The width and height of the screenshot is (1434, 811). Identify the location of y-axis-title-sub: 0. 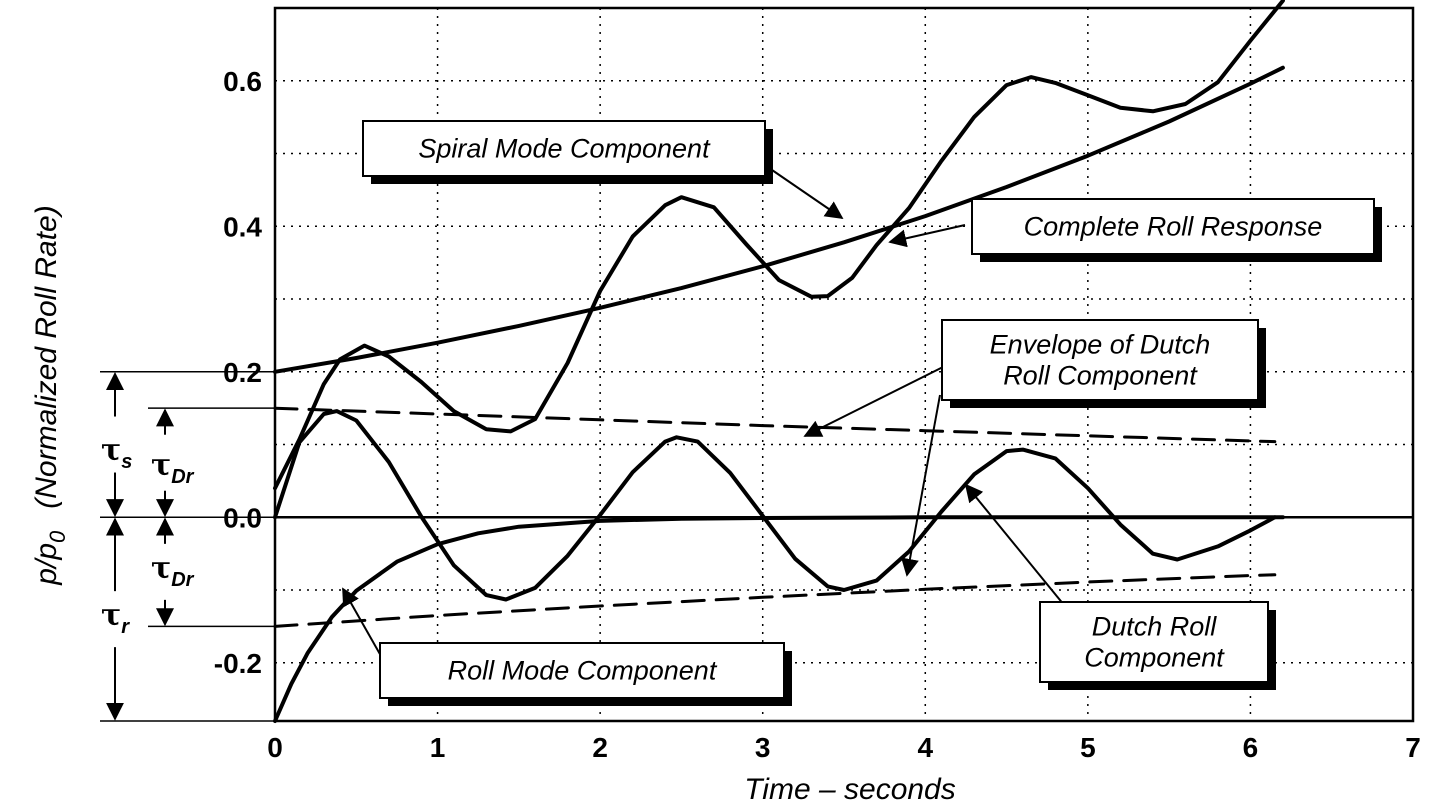
(57, 536).